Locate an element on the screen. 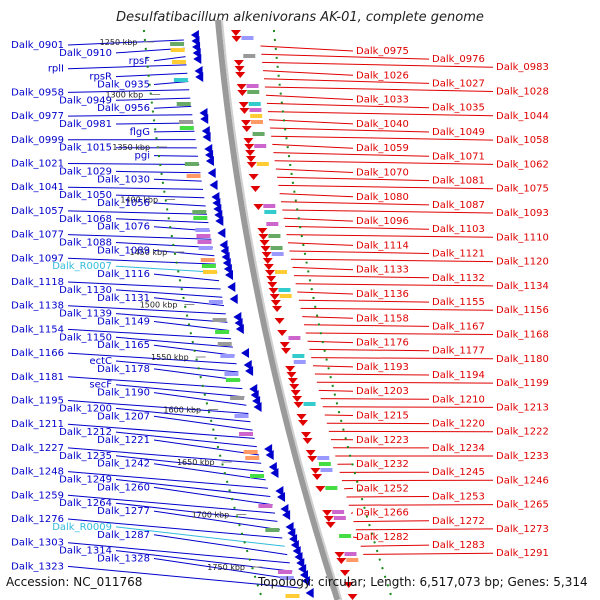  gene-label-right: Dalk_1120 is located at coordinates (522, 262).